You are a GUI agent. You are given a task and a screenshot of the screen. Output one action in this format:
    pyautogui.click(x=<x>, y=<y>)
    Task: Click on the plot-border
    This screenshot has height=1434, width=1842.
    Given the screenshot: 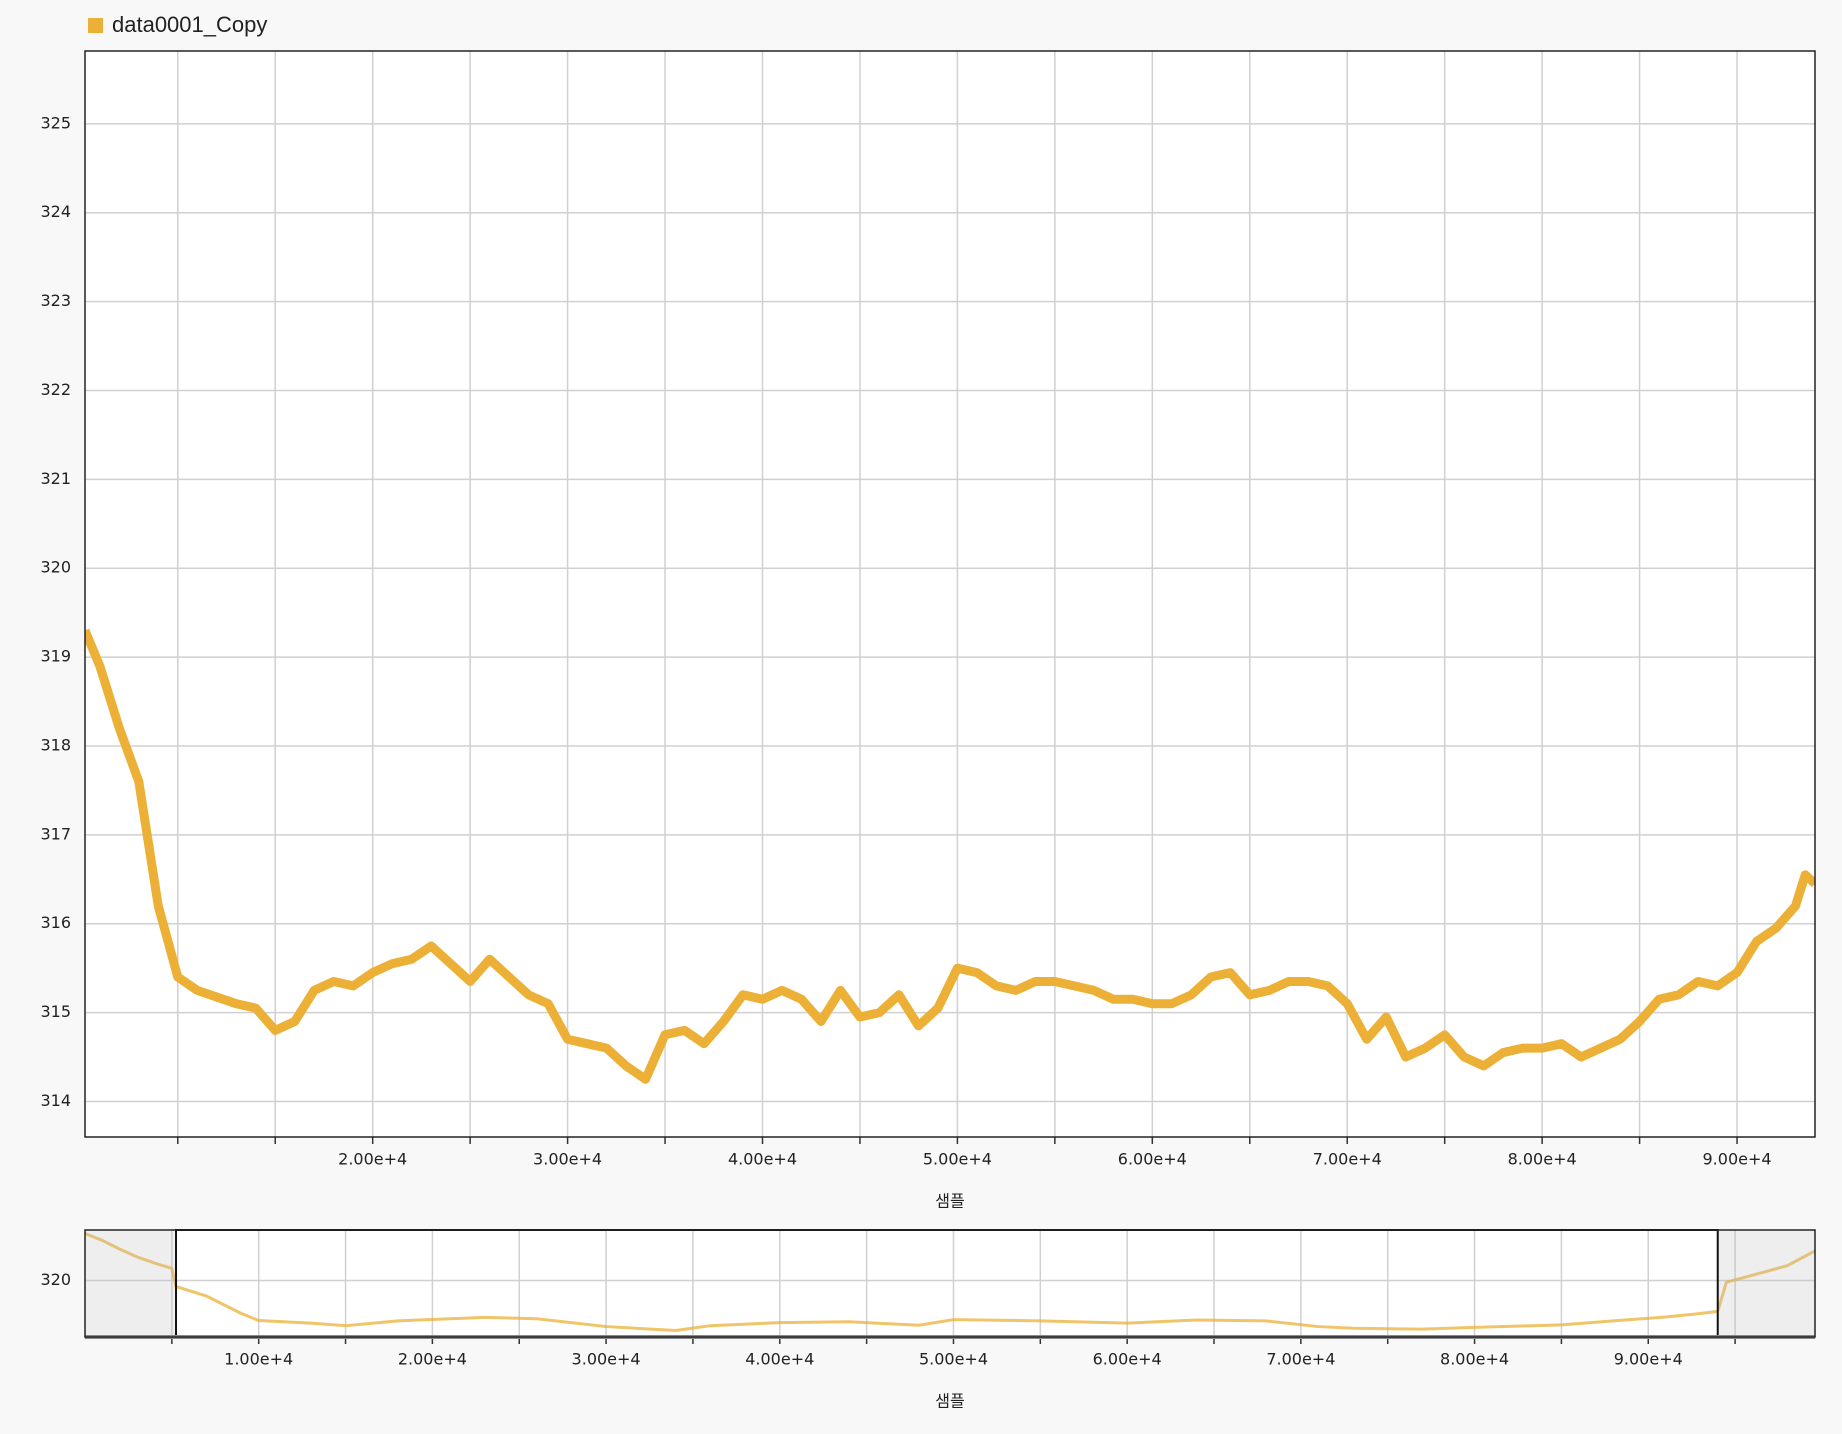 What is the action you would take?
    pyautogui.click(x=950, y=1283)
    